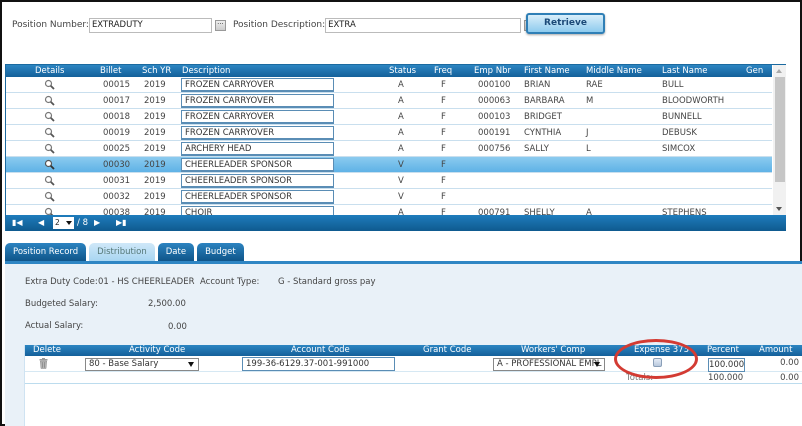  Describe the element at coordinates (117, 165) in the screenshot. I see `cell-billet: 00030` at that location.